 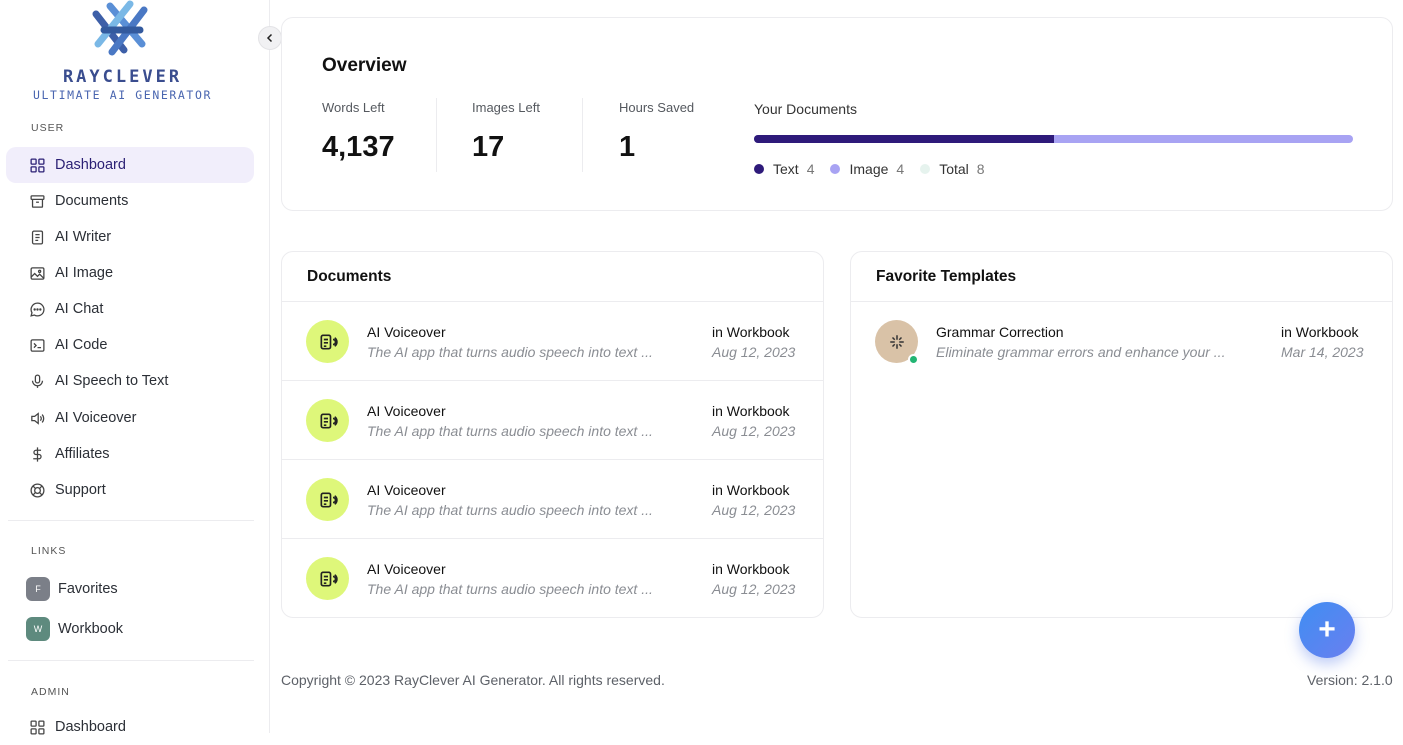 I want to click on dollar-icon, so click(x=37, y=454).